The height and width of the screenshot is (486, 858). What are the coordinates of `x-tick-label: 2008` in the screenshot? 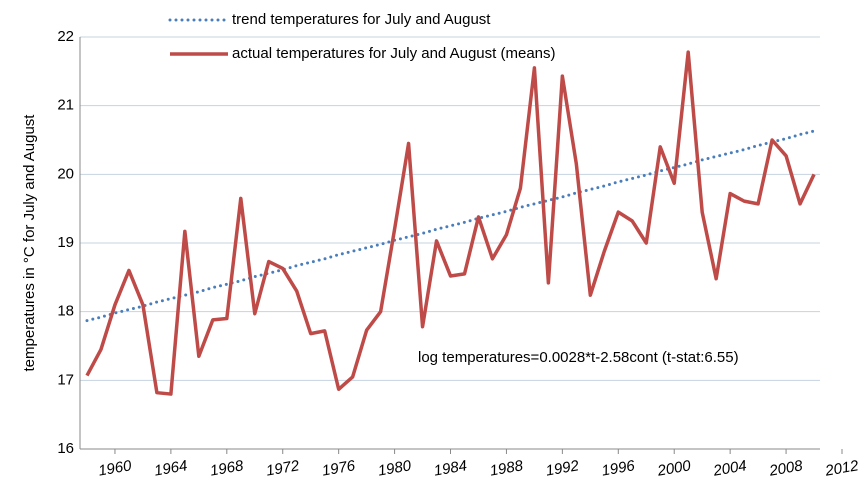 It's located at (785, 468).